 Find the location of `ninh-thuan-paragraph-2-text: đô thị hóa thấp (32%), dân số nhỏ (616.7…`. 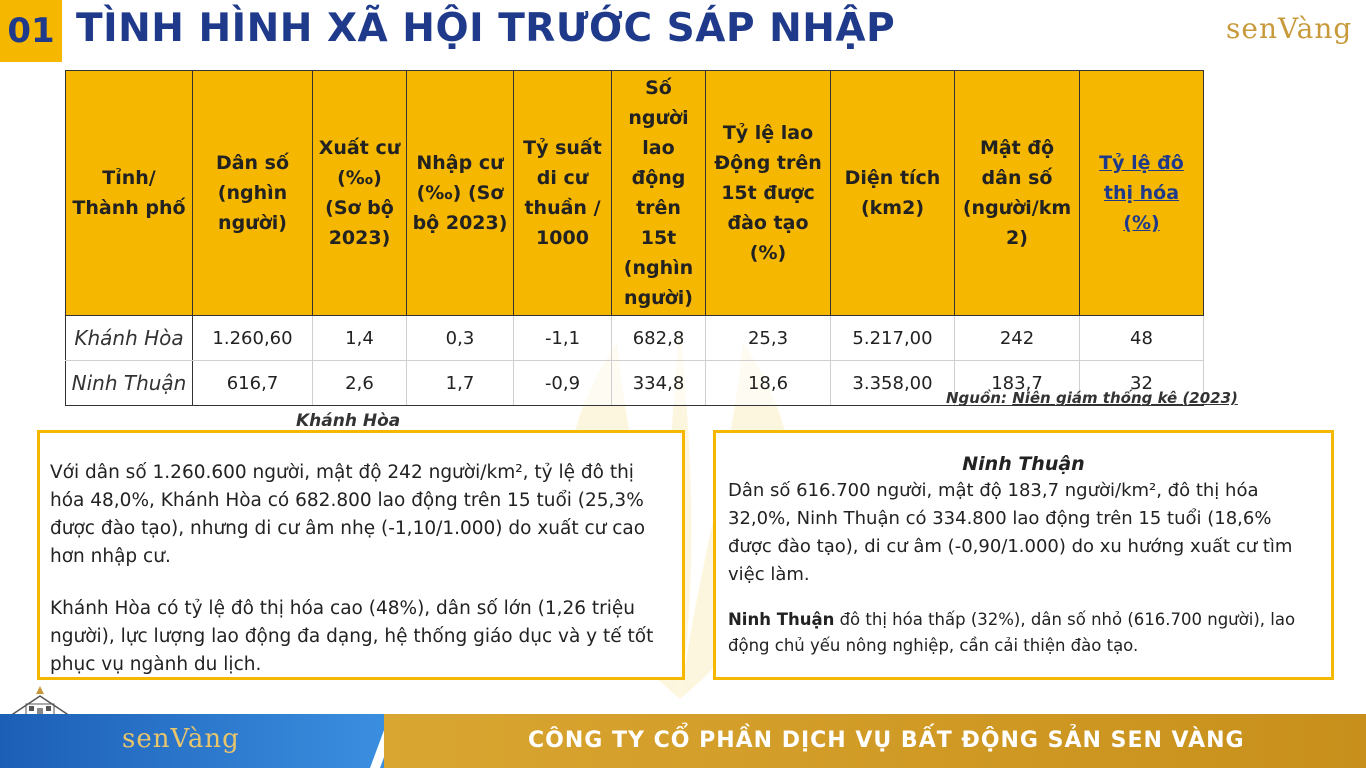

ninh-thuan-paragraph-2-text: đô thị hóa thấp (32%), dân số nhỏ (616.7… is located at coordinates (1012, 632).